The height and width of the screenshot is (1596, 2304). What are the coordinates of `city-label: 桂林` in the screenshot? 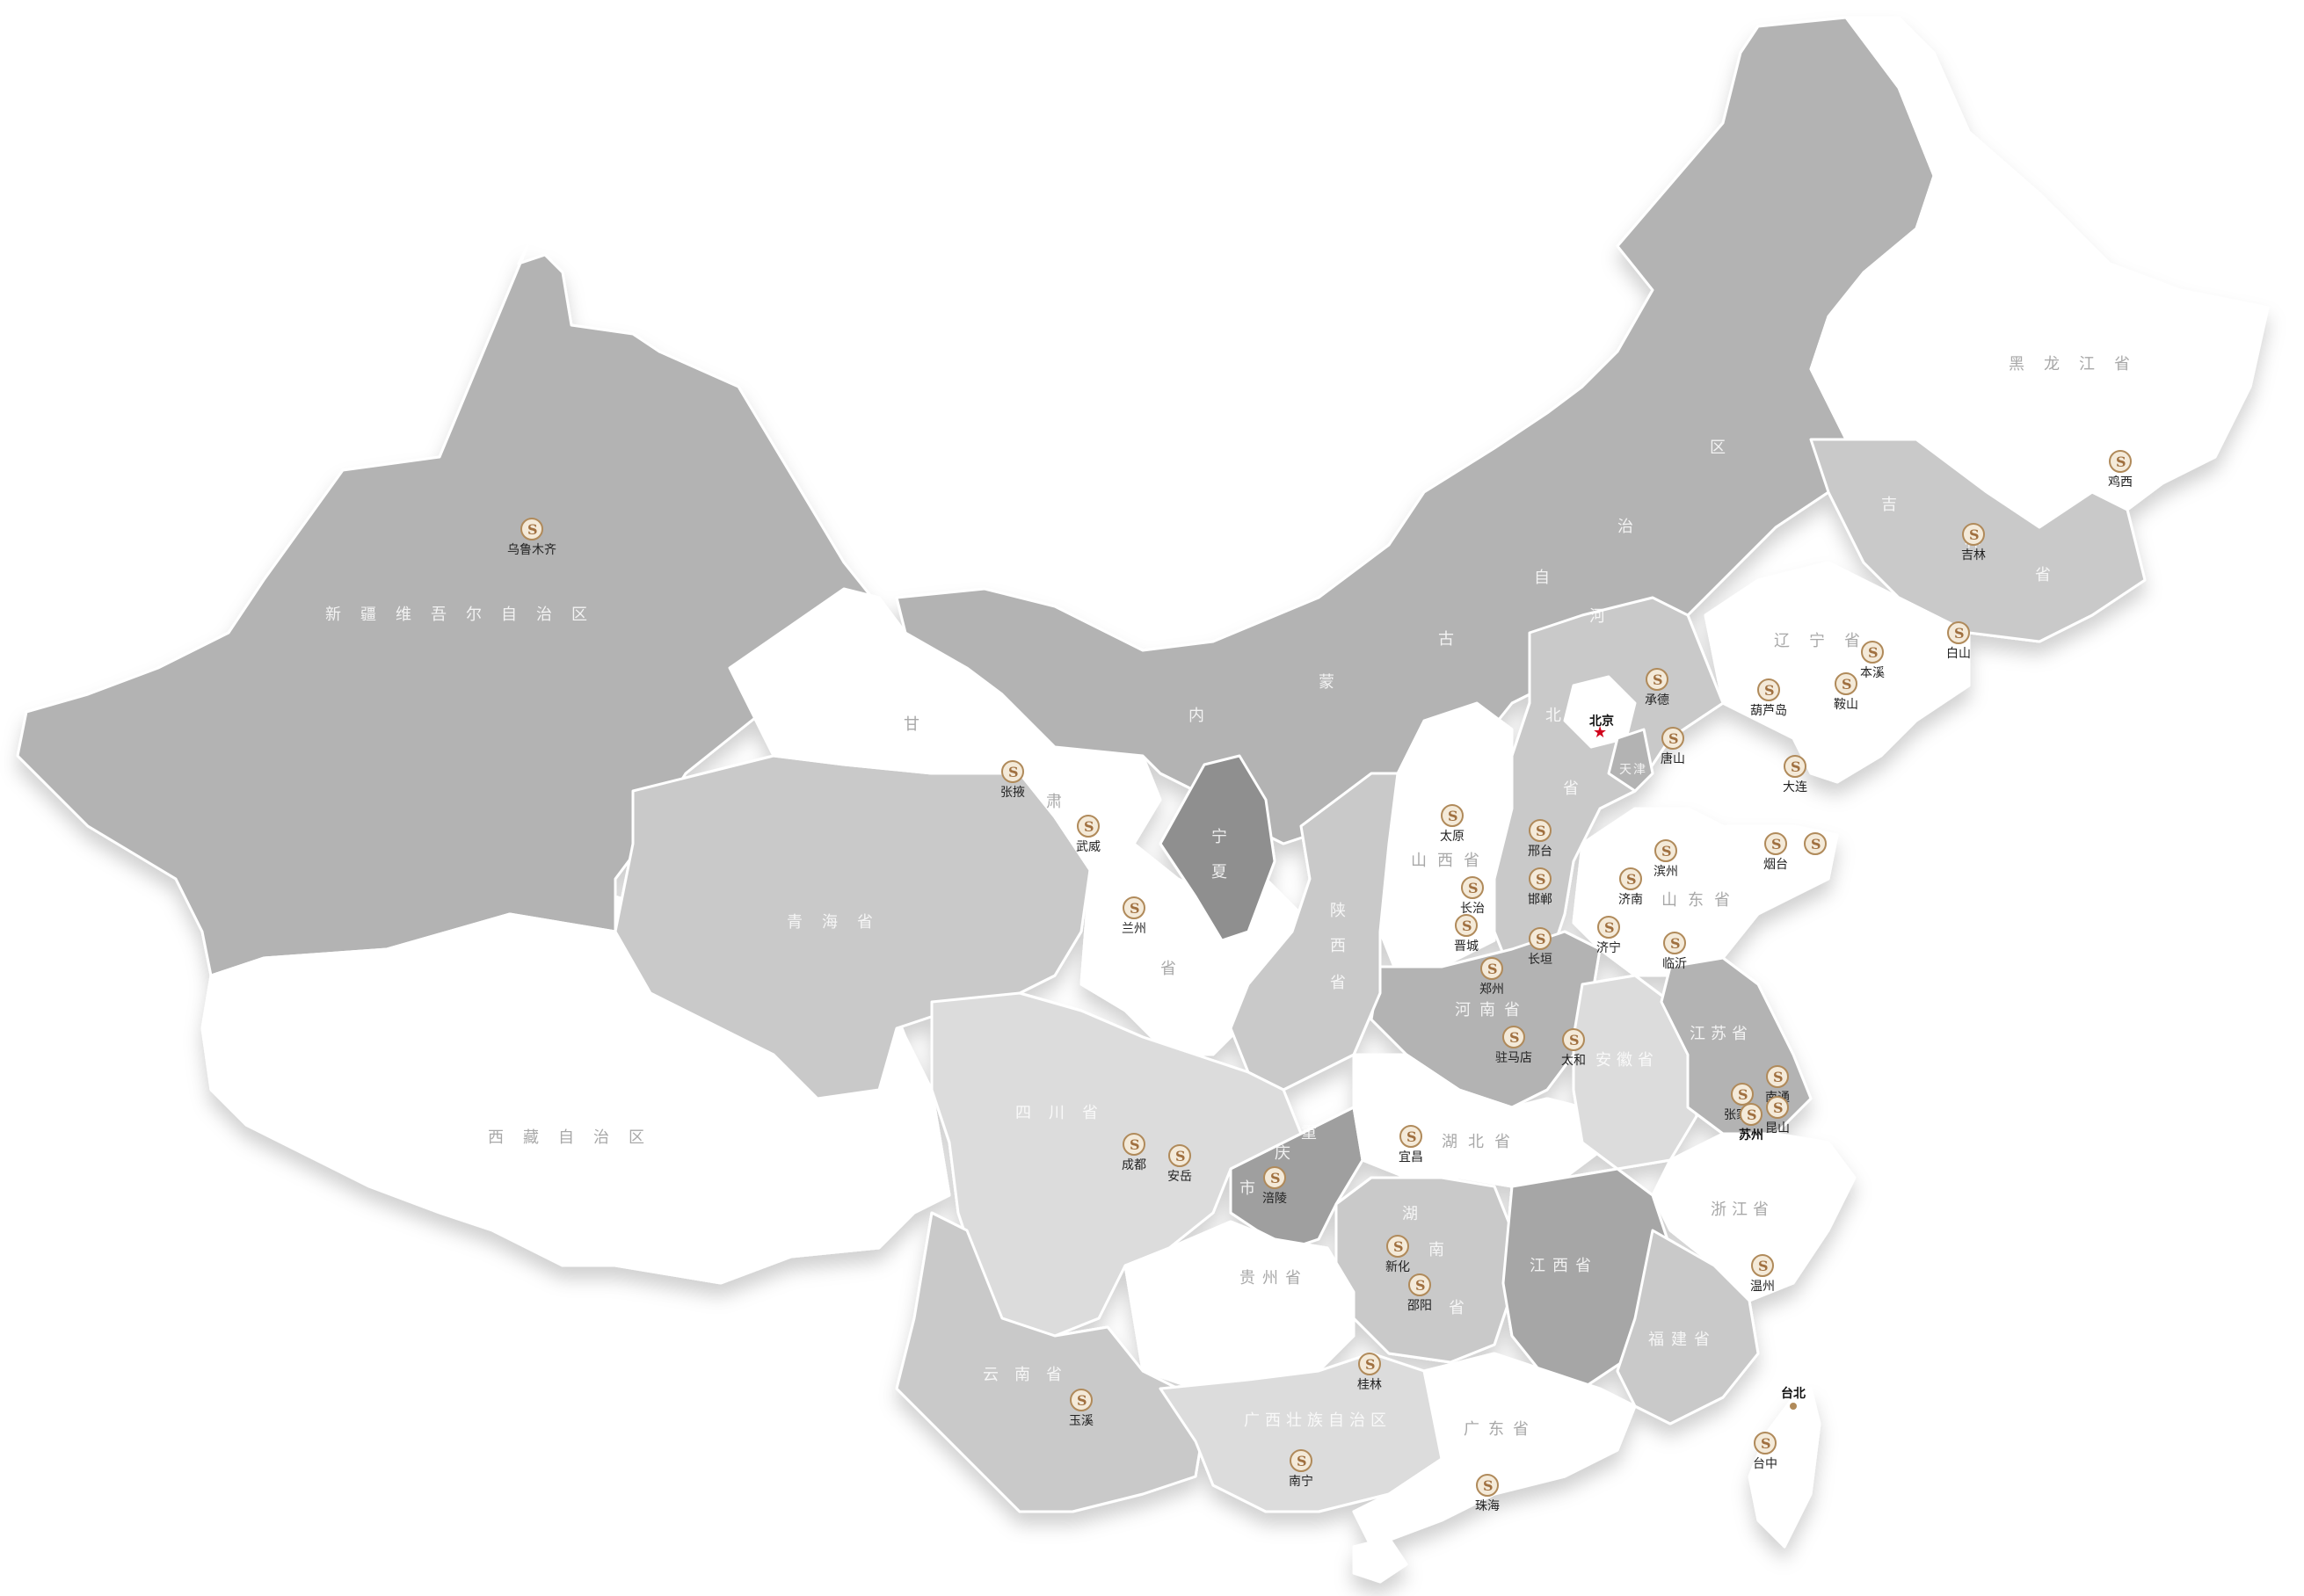 It's located at (1369, 1385).